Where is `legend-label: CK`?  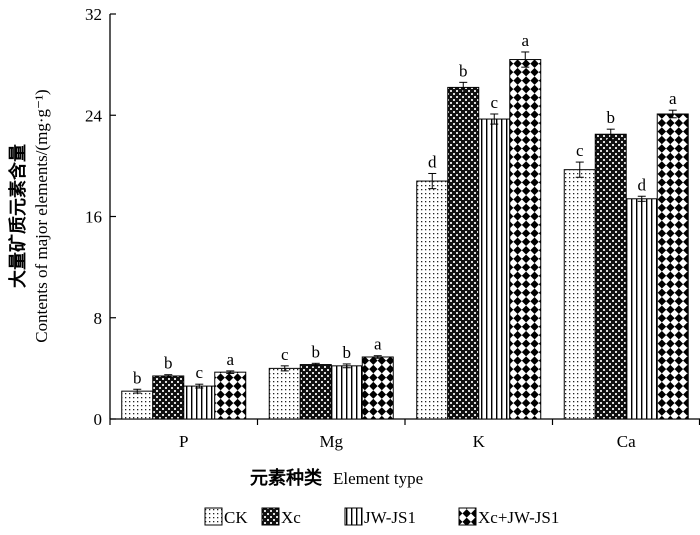
legend-label: CK is located at coordinates (236, 517).